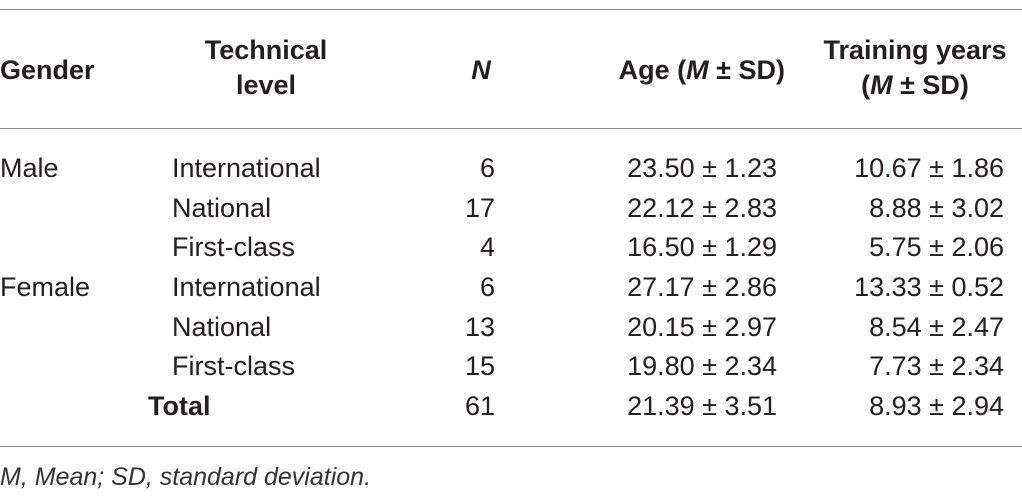 This screenshot has width=1022, height=502. I want to click on cell-n: 15, so click(479, 366).